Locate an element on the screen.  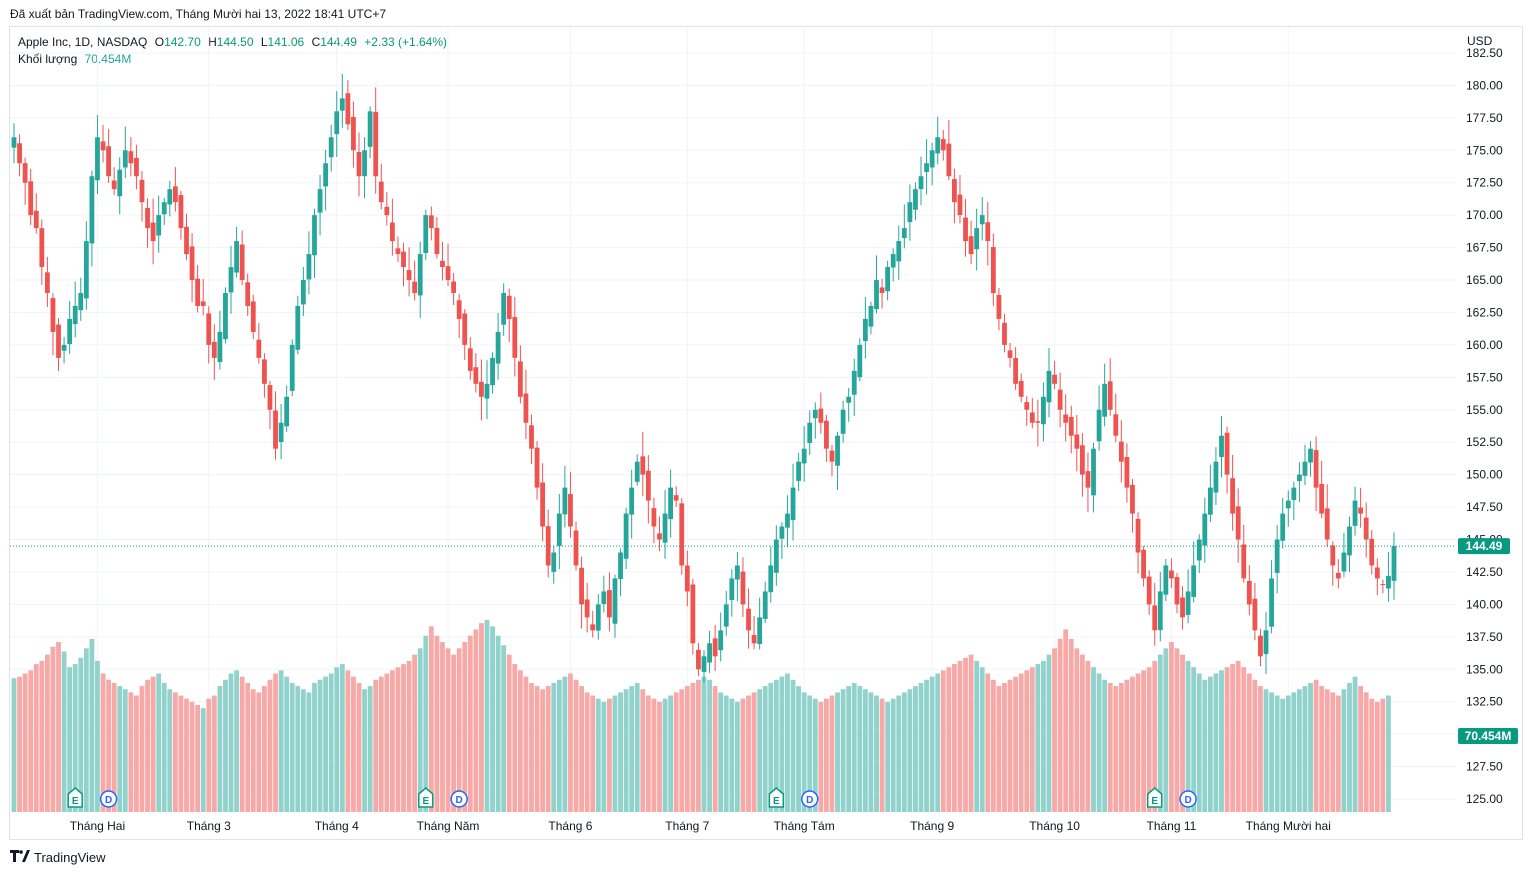
legend-open-value: 142.70 is located at coordinates (182, 42).